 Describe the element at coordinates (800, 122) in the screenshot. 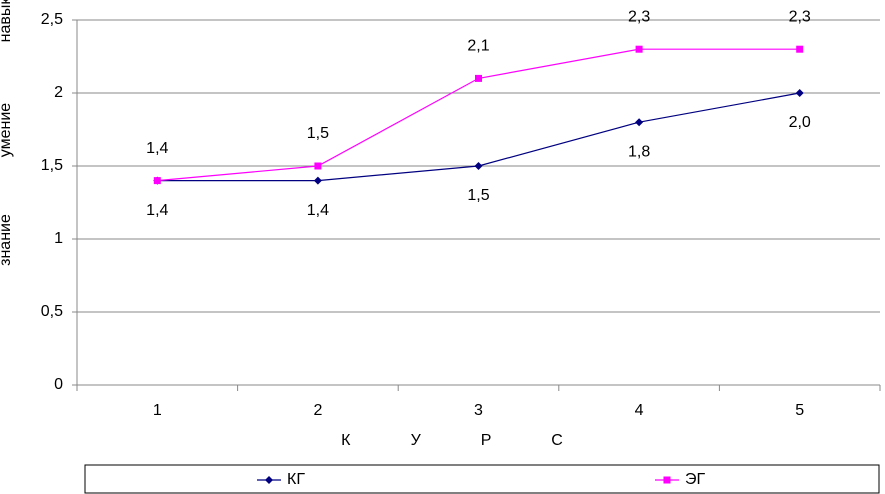

I see `data-label: 2,0` at that location.